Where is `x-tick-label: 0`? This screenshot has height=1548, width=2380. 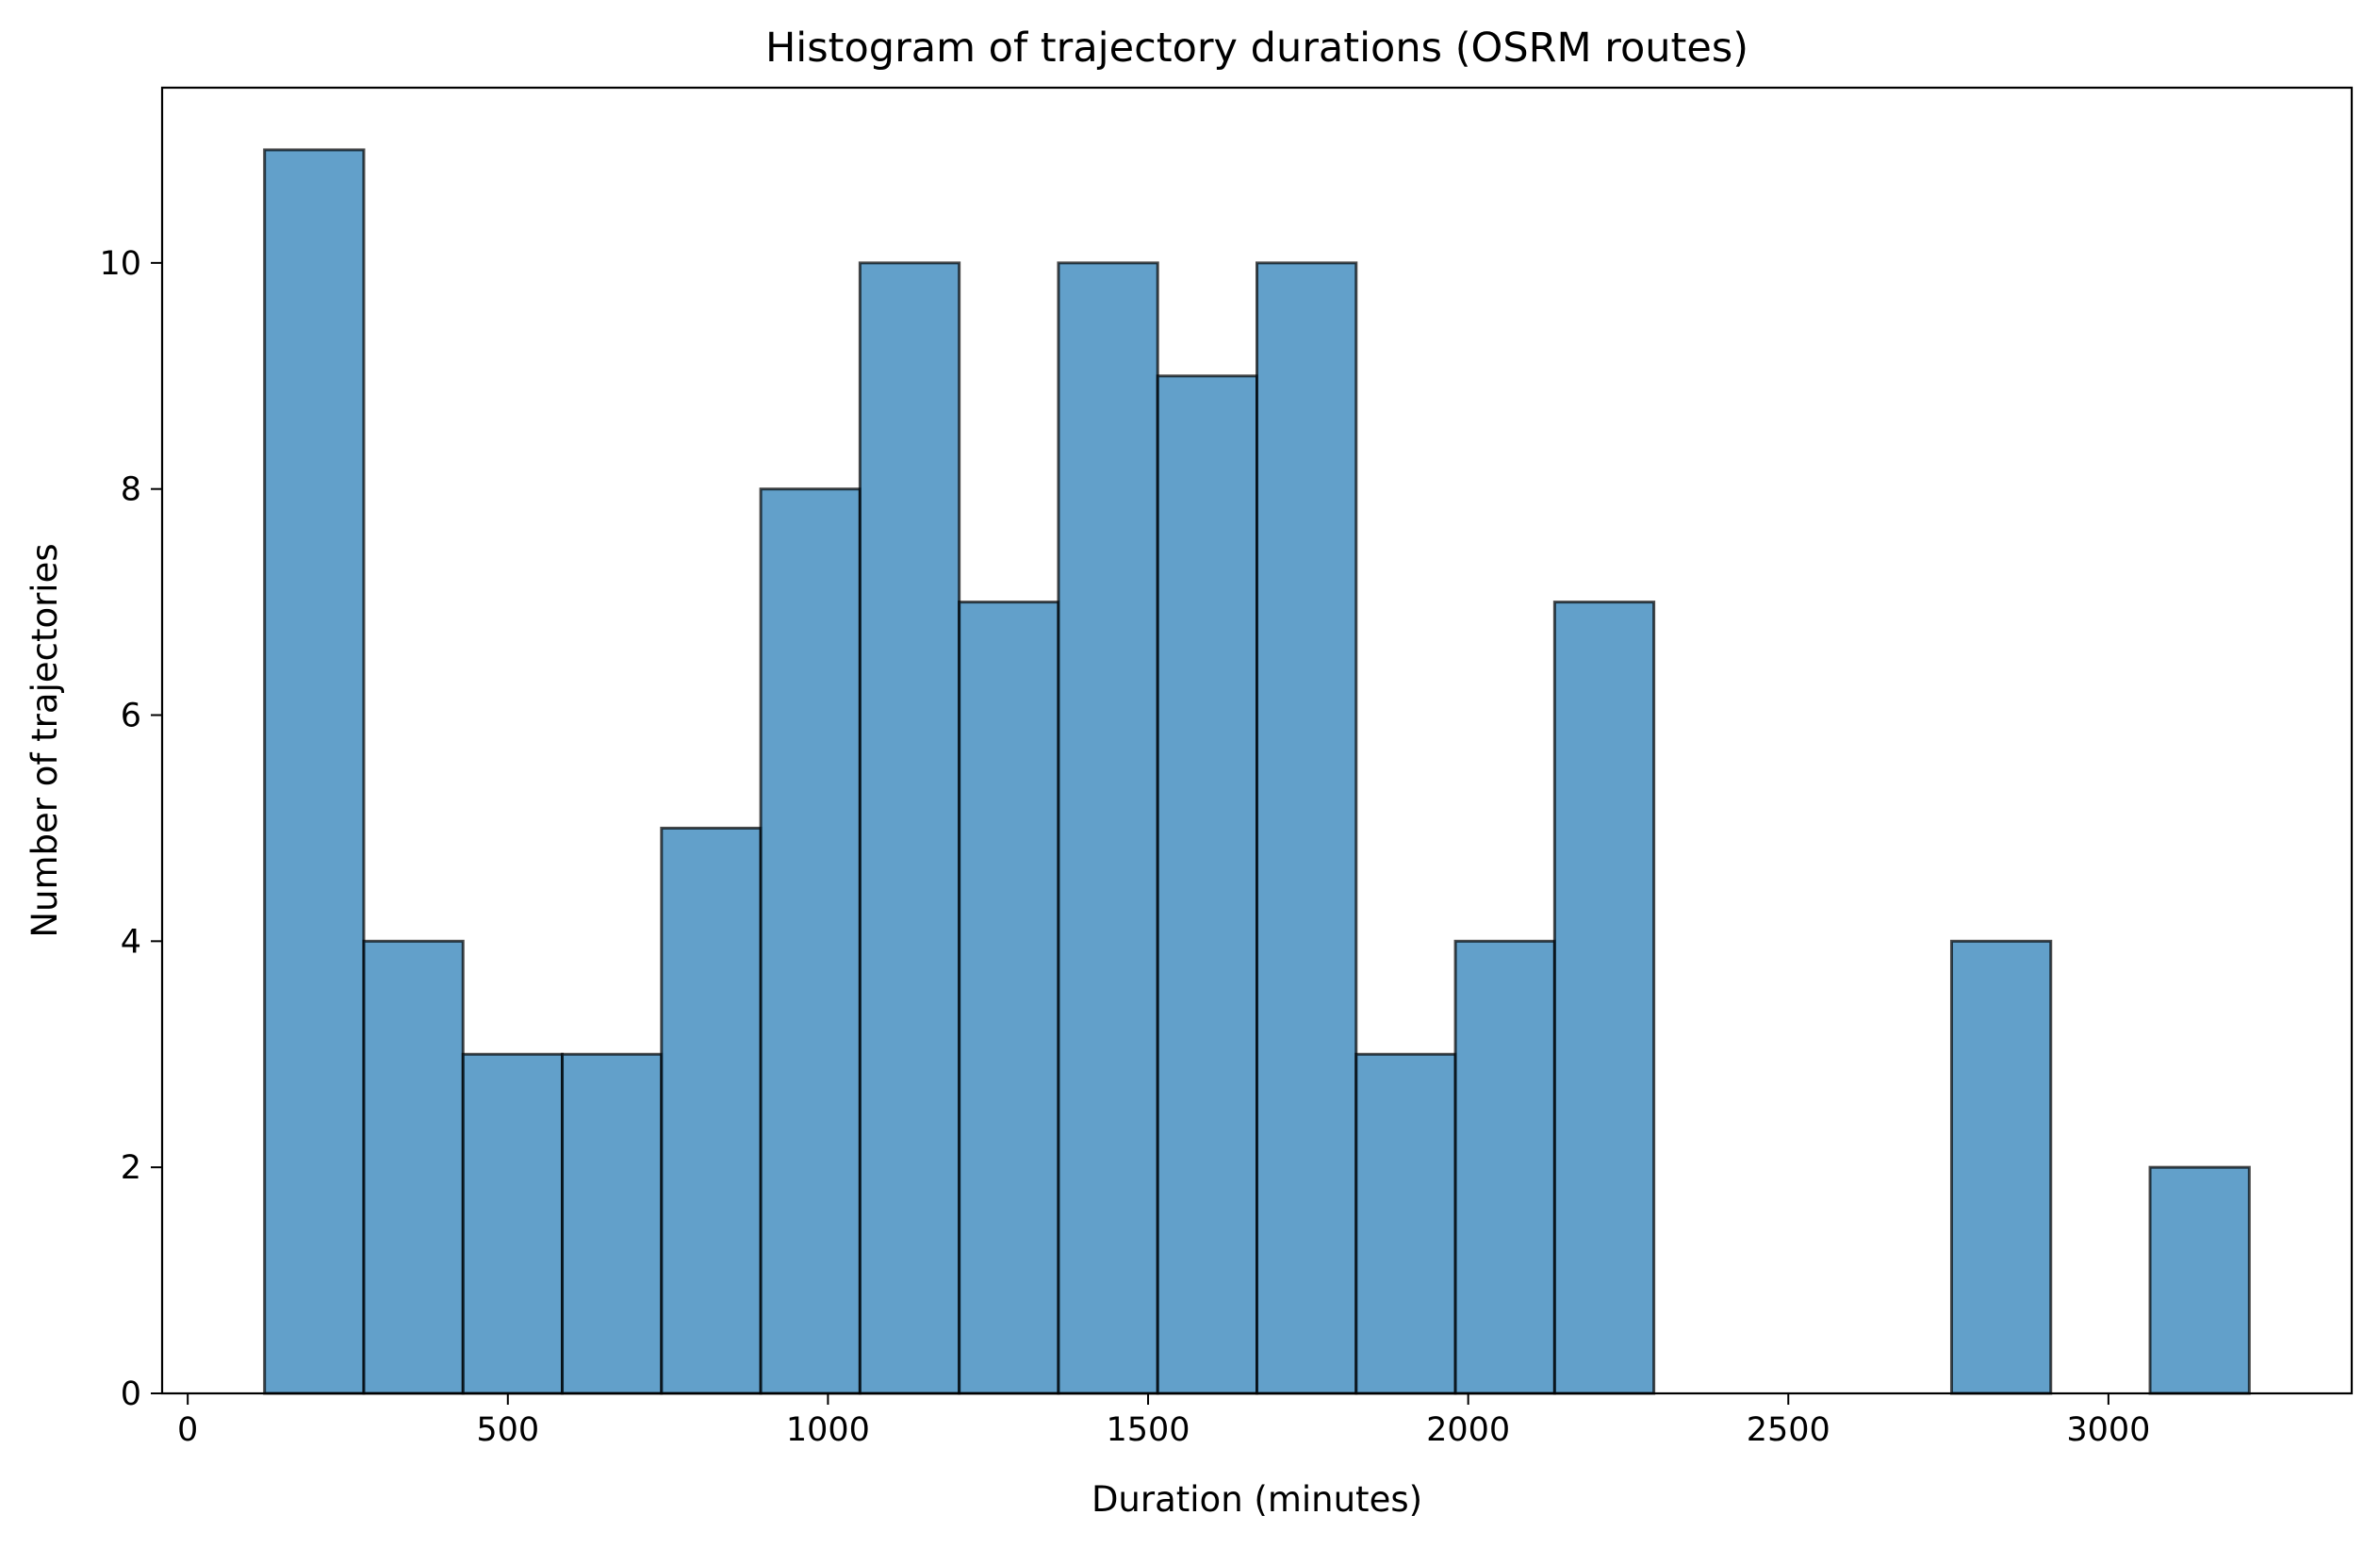 x-tick-label: 0 is located at coordinates (187, 1430).